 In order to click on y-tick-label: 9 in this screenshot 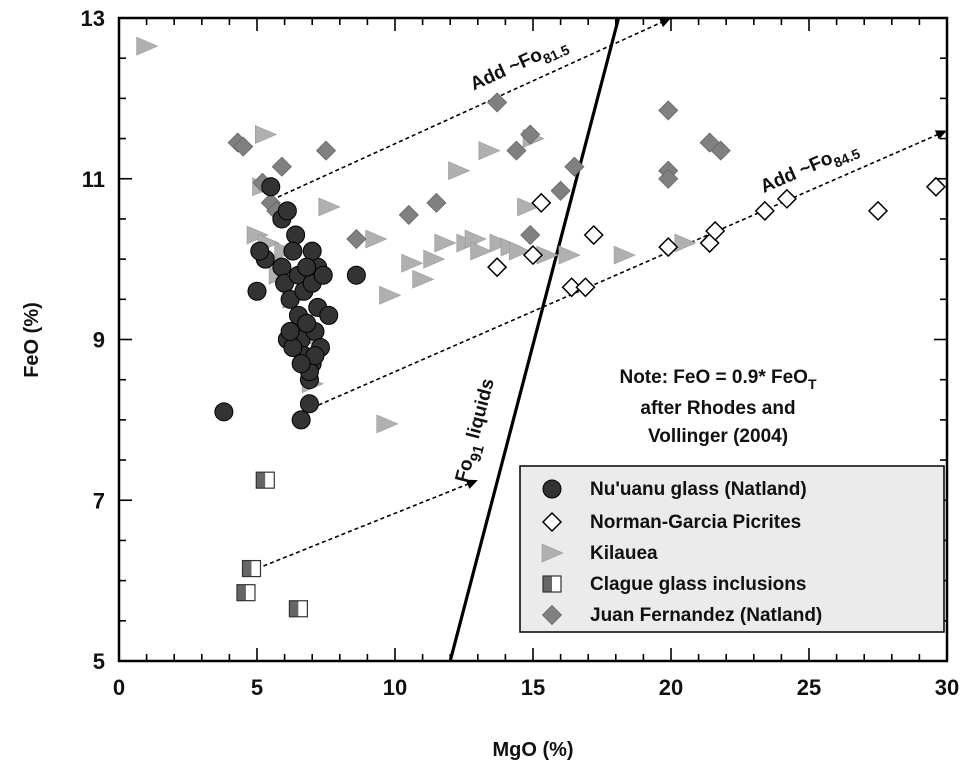, I will do `click(99, 340)`.